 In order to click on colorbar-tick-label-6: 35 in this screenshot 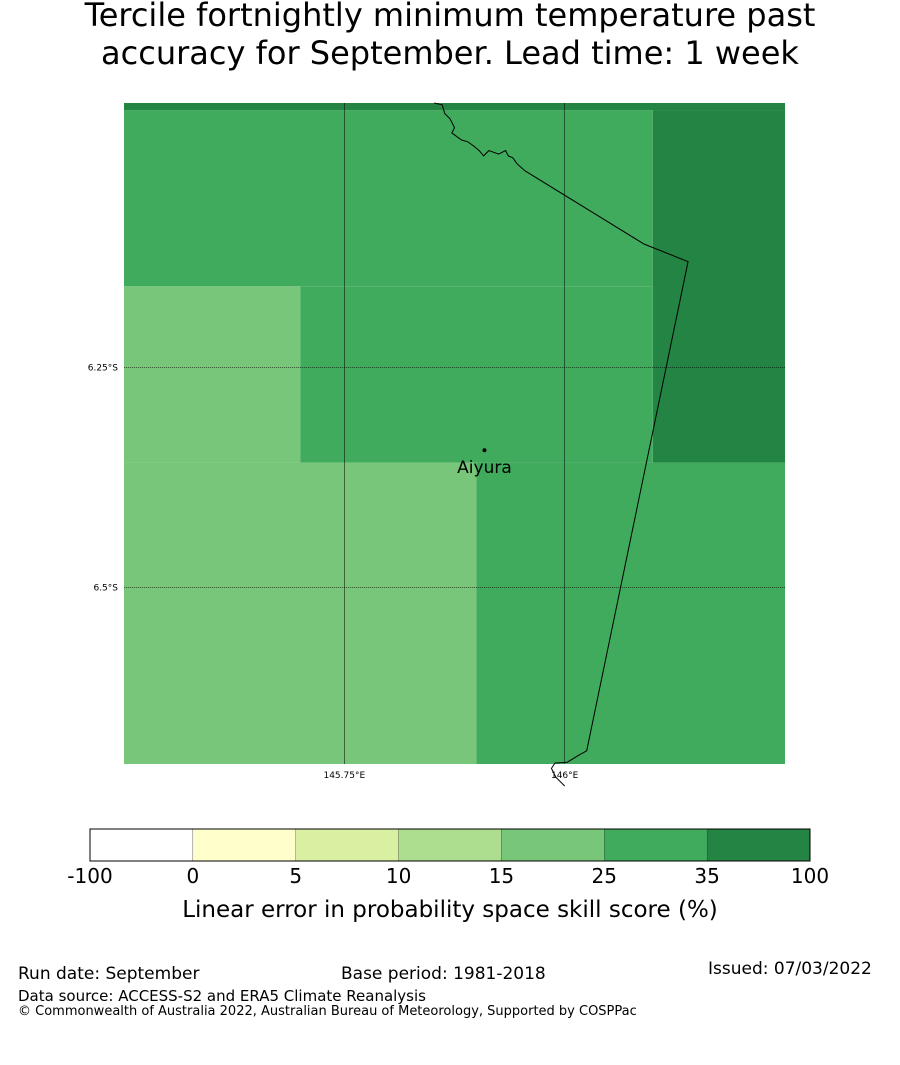, I will do `click(706, 876)`.